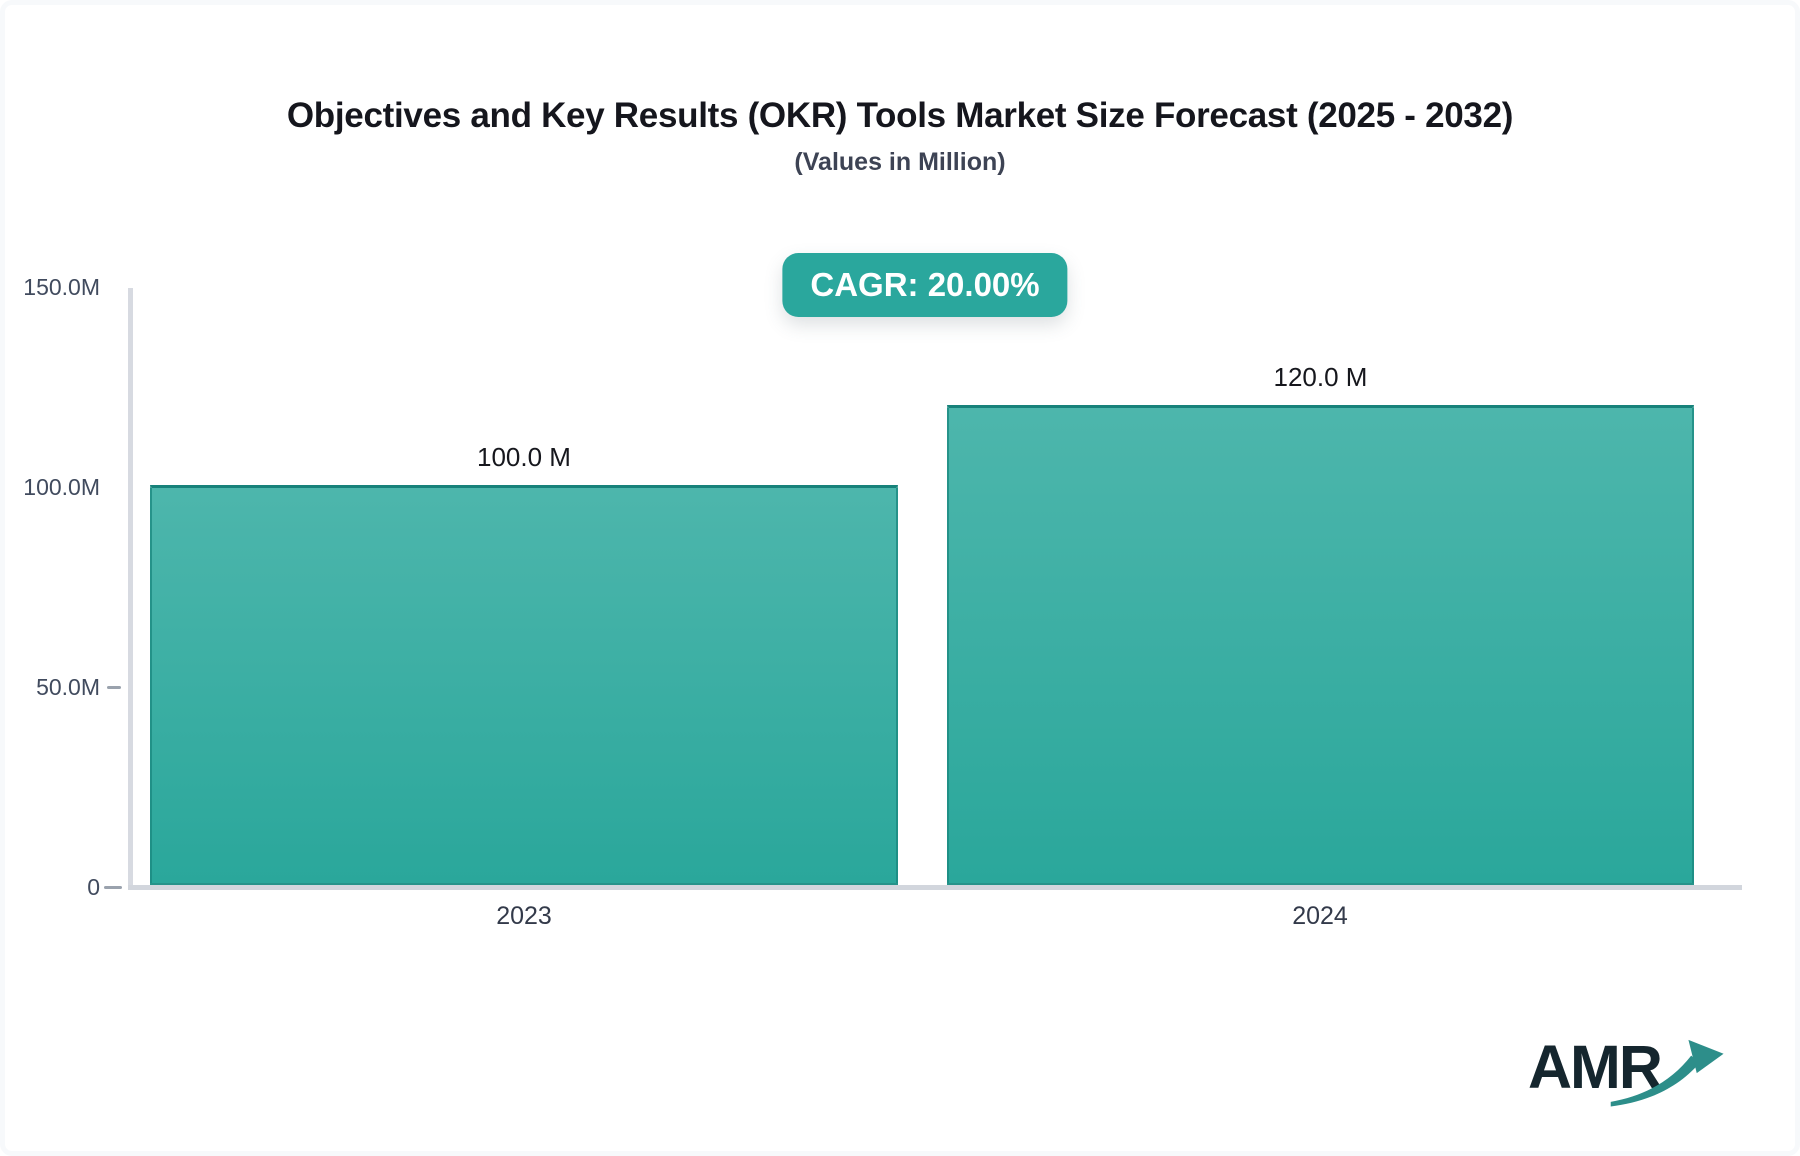  I want to click on x-axis-line, so click(935, 887).